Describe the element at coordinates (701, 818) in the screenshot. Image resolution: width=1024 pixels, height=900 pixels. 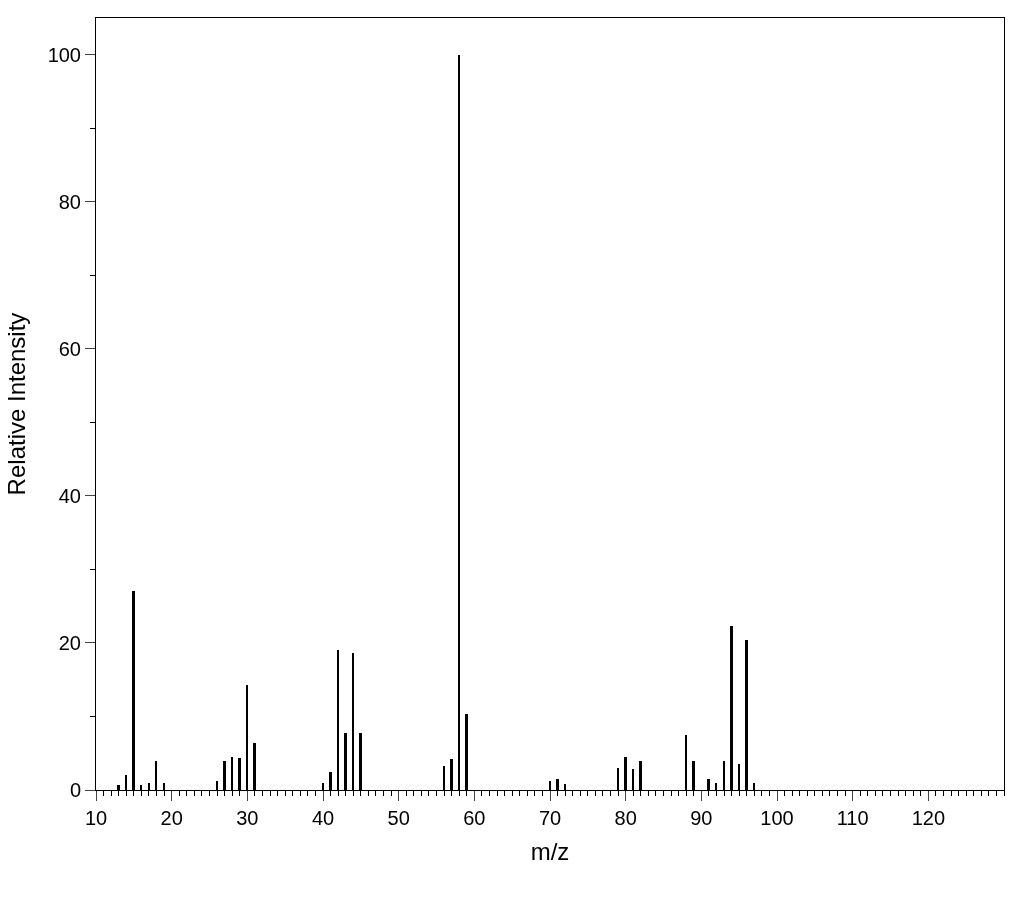
I see `x-tick-label: 90` at that location.